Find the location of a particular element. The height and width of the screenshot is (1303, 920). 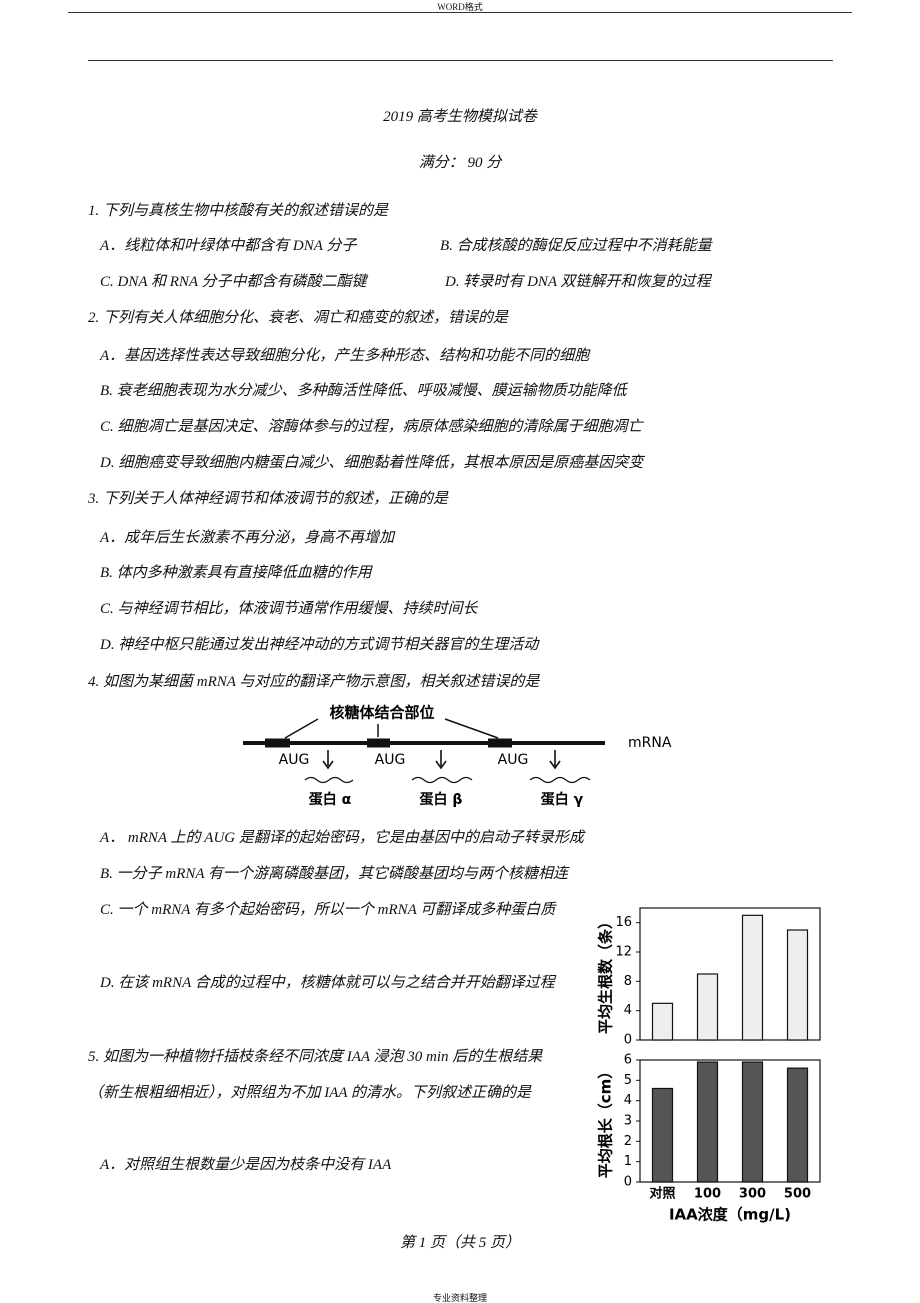

option: B. 一分子 mRNA 有一个游离磷酸基团，其它磷酸基团均与两个核糖相连 is located at coordinates (334, 874).